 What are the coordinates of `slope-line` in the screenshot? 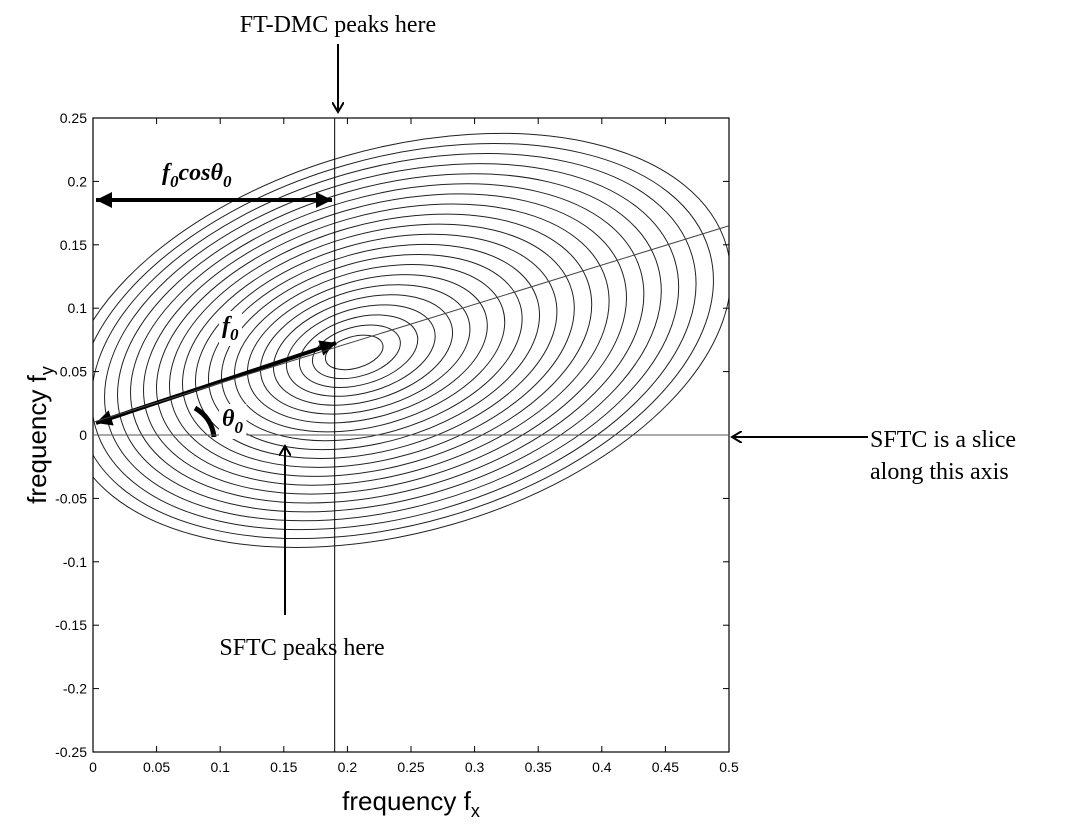 It's located at (411, 324).